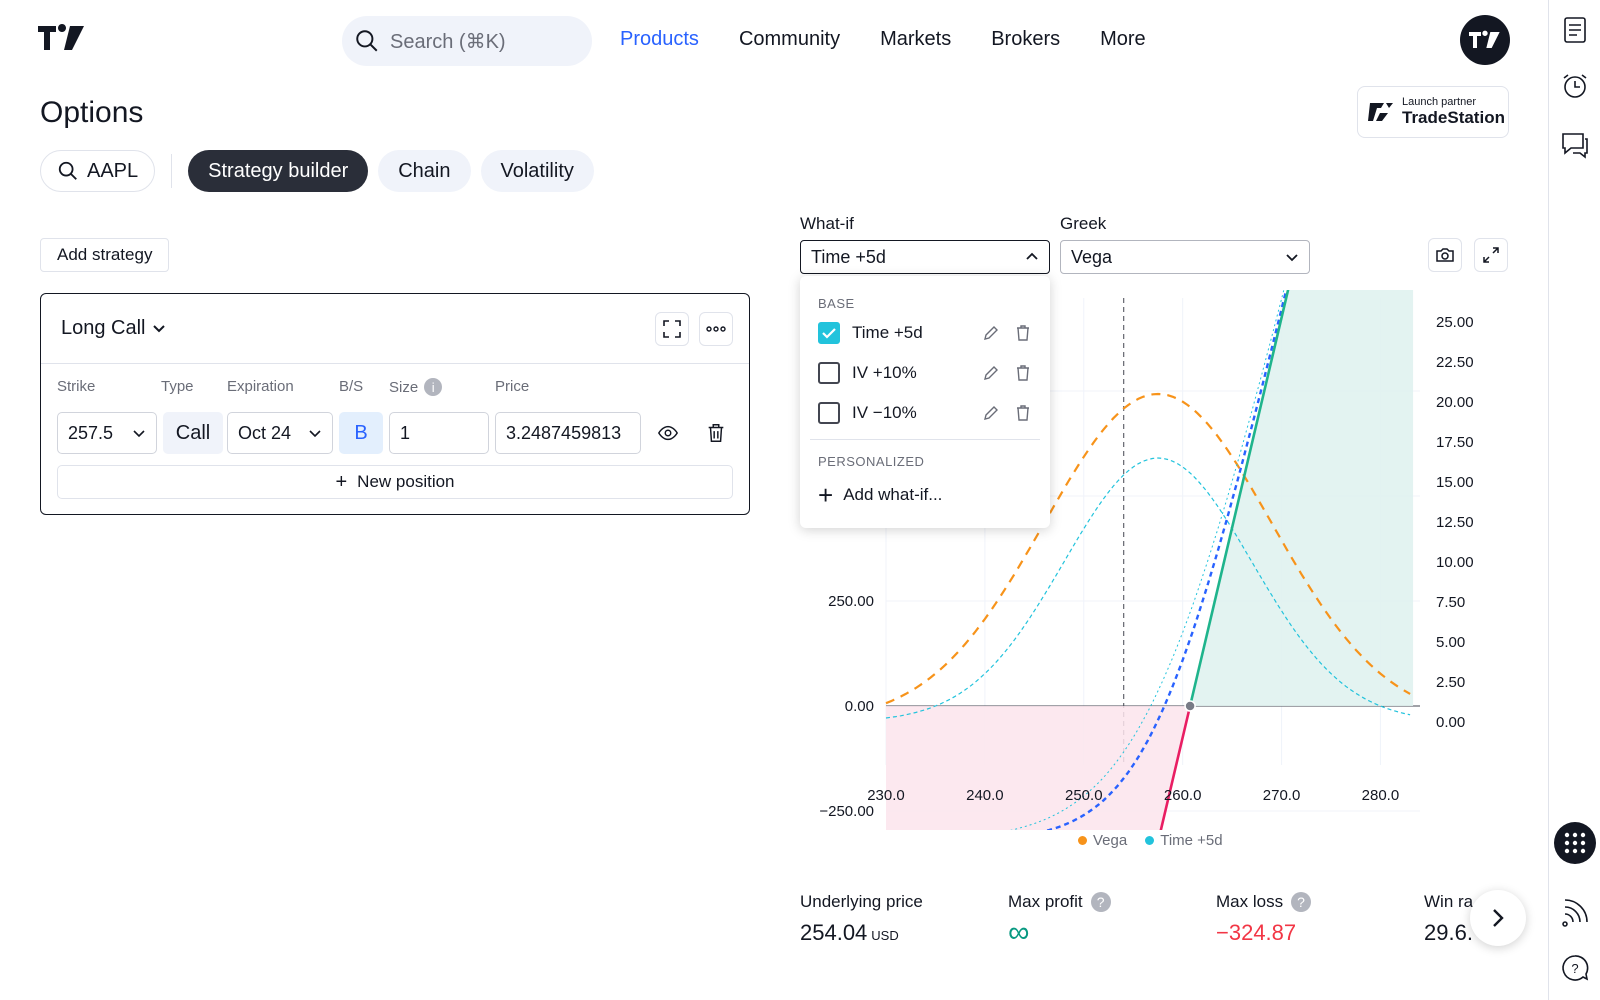  What do you see at coordinates (925, 333) in the screenshot?
I see `whatif-option-time: Time +5d` at bounding box center [925, 333].